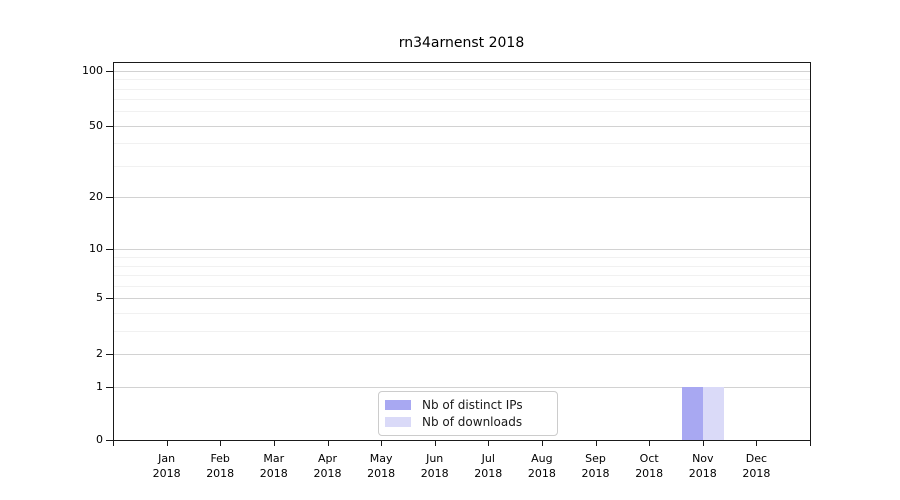 Image resolution: width=900 pixels, height=500 pixels. Describe the element at coordinates (166, 466) in the screenshot. I see `x-tick-label-jan: Jan 2018` at that location.